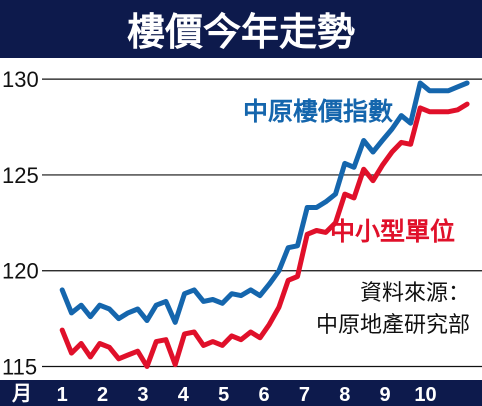 The image size is (482, 406). I want to click on x-tick-label-10: 10, so click(425, 395).